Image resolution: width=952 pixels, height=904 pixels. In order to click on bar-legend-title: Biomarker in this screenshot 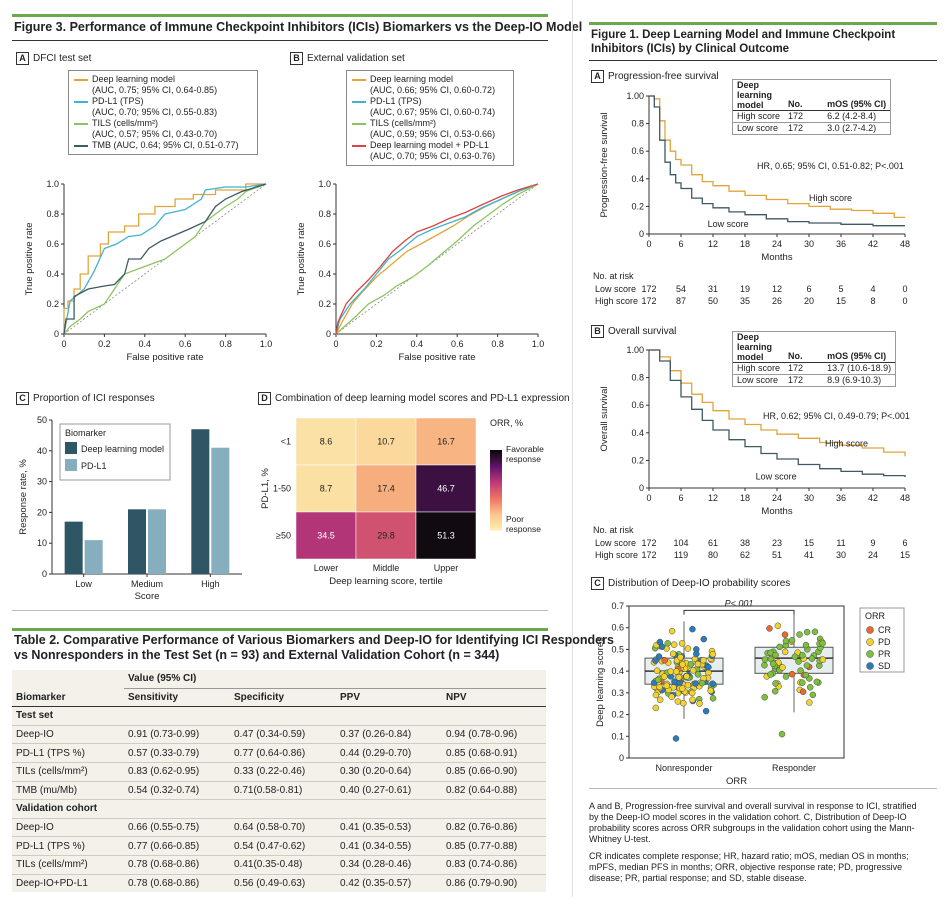, I will do `click(85, 433)`.